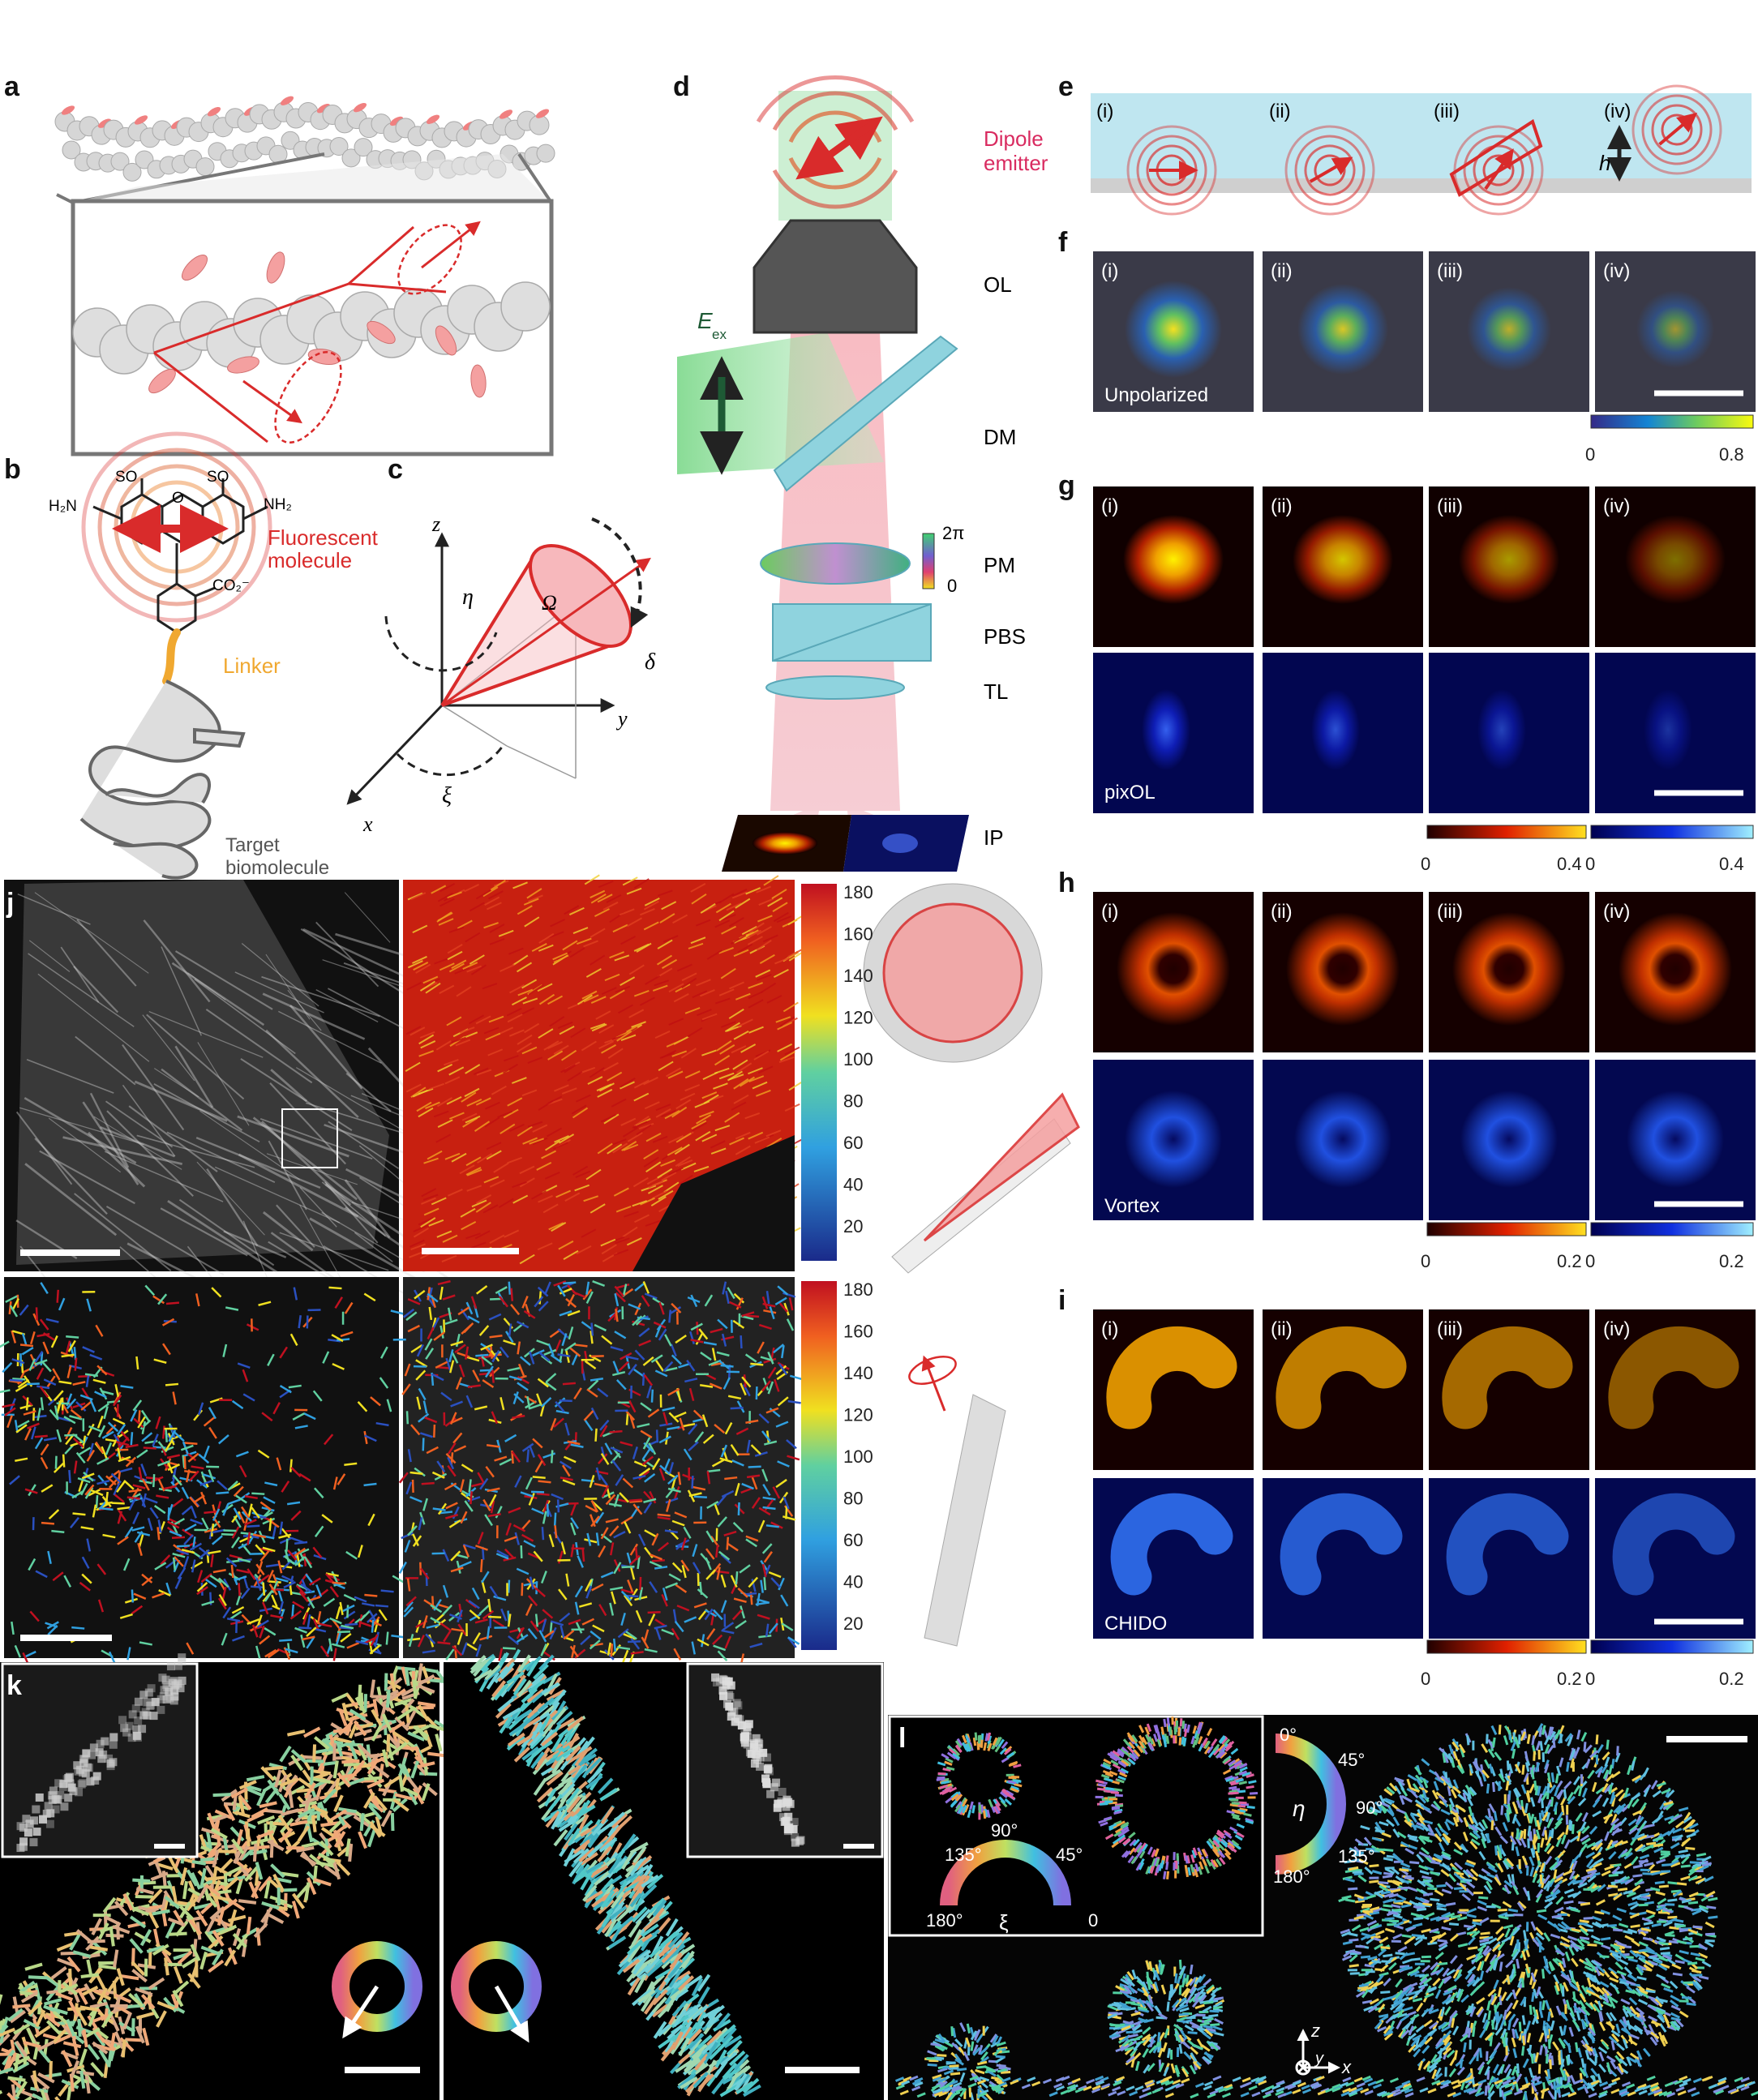 The image size is (1758, 2100). I want to click on b-nh2: NH₂, so click(278, 505).